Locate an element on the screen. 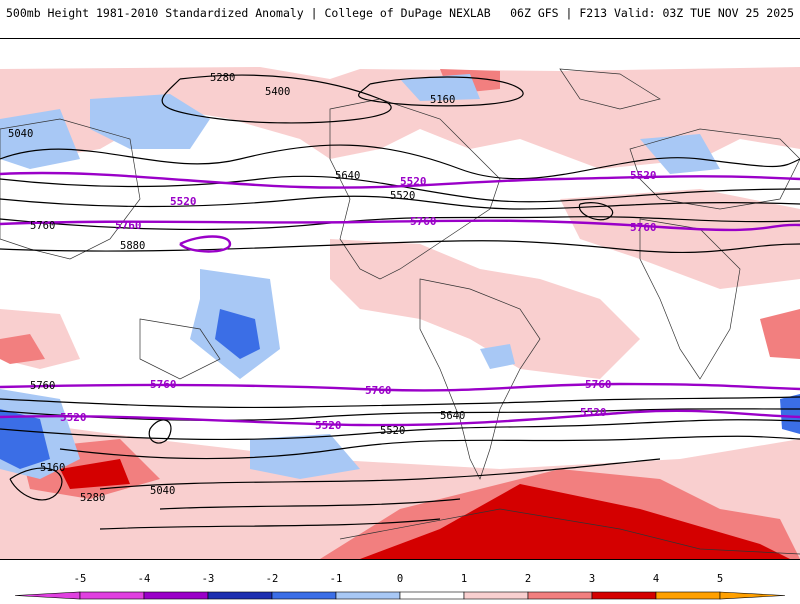 The image size is (800, 604). colorbar-tick-labels: -5 -4 -3 -2 -1 0 1 2 3 4 5 is located at coordinates (398, 579).